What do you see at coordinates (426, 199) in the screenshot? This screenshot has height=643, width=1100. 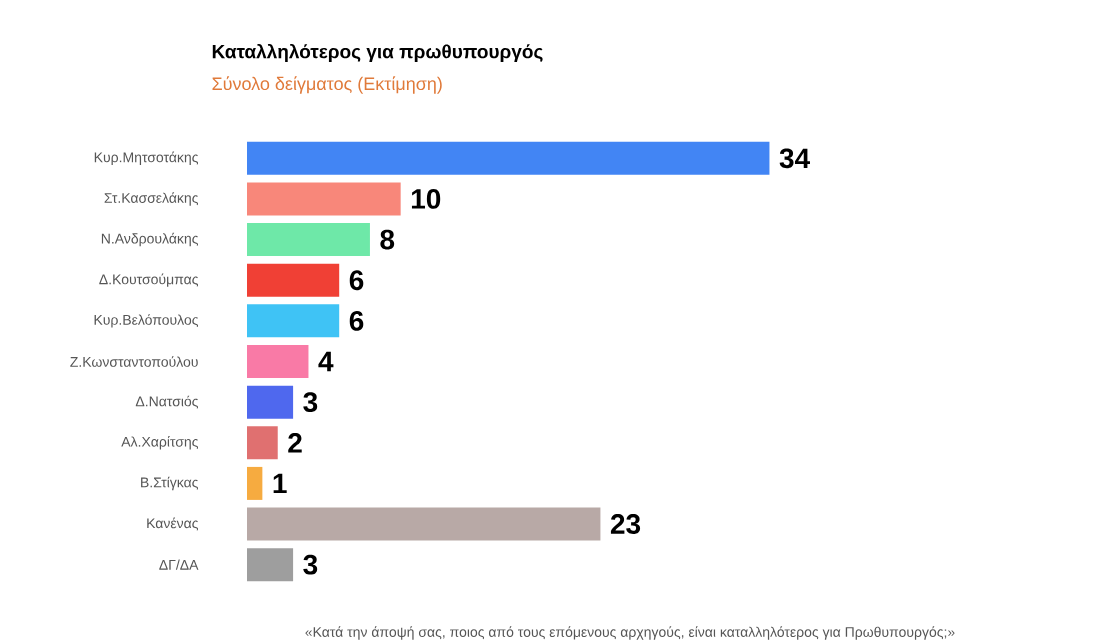 I see `data-label: 10` at bounding box center [426, 199].